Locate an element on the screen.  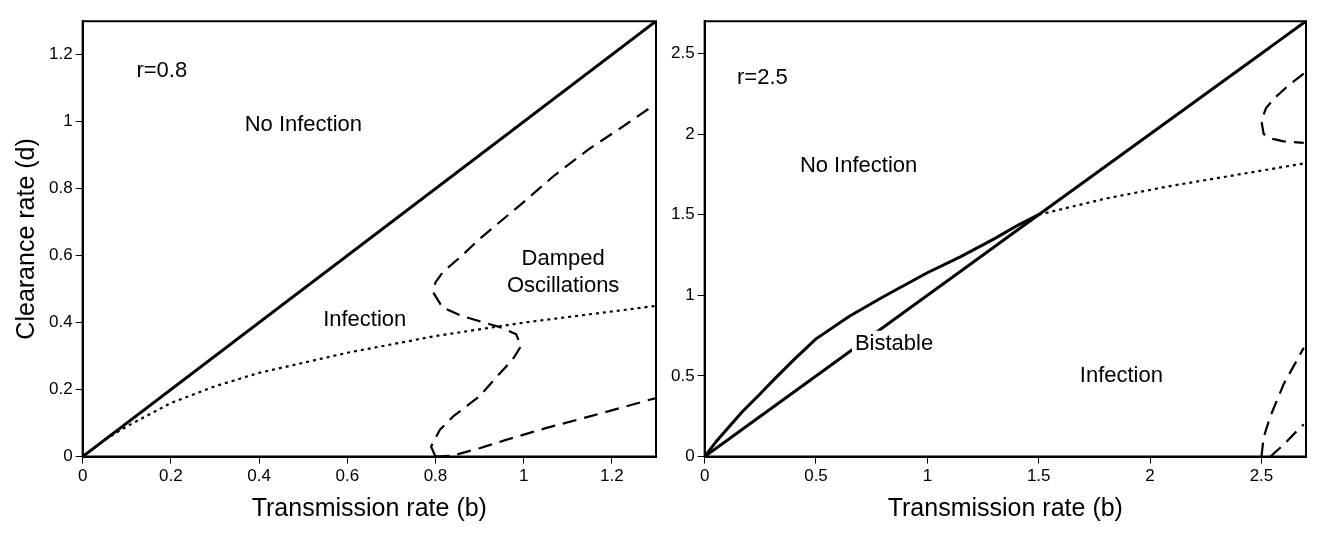
y-tick-label: 2 is located at coordinates (690, 133).